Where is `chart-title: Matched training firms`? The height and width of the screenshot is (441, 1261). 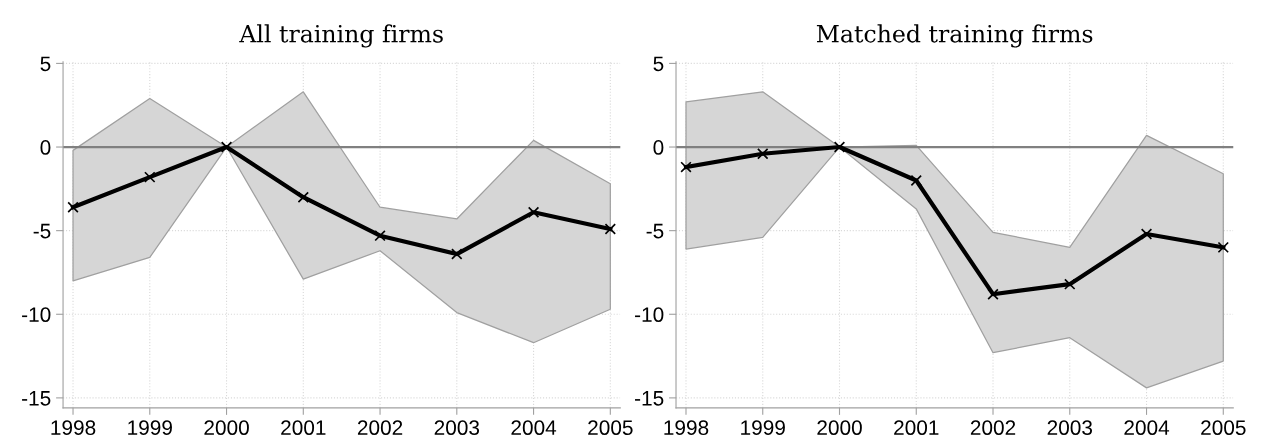 chart-title: Matched training firms is located at coordinates (954, 36).